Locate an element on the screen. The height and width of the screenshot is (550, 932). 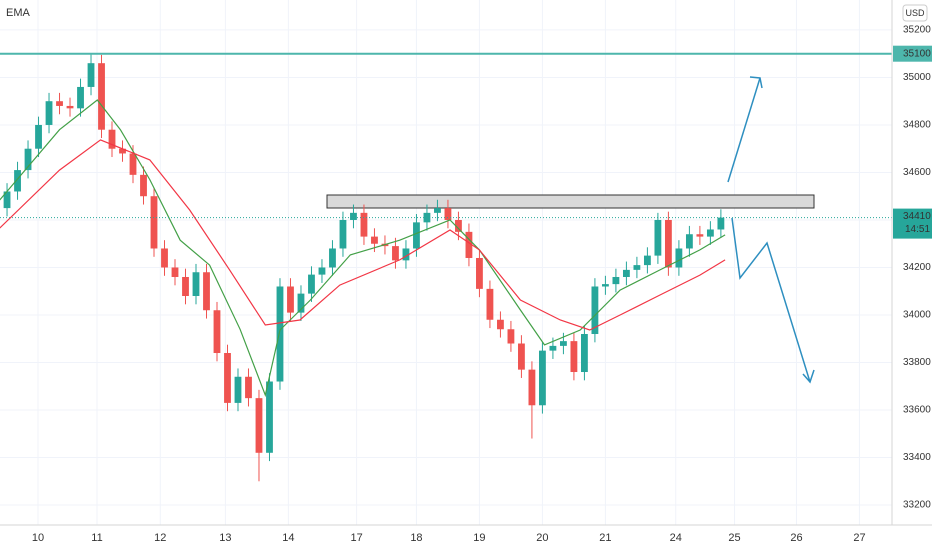
x-tick-label: 19 is located at coordinates (479, 538).